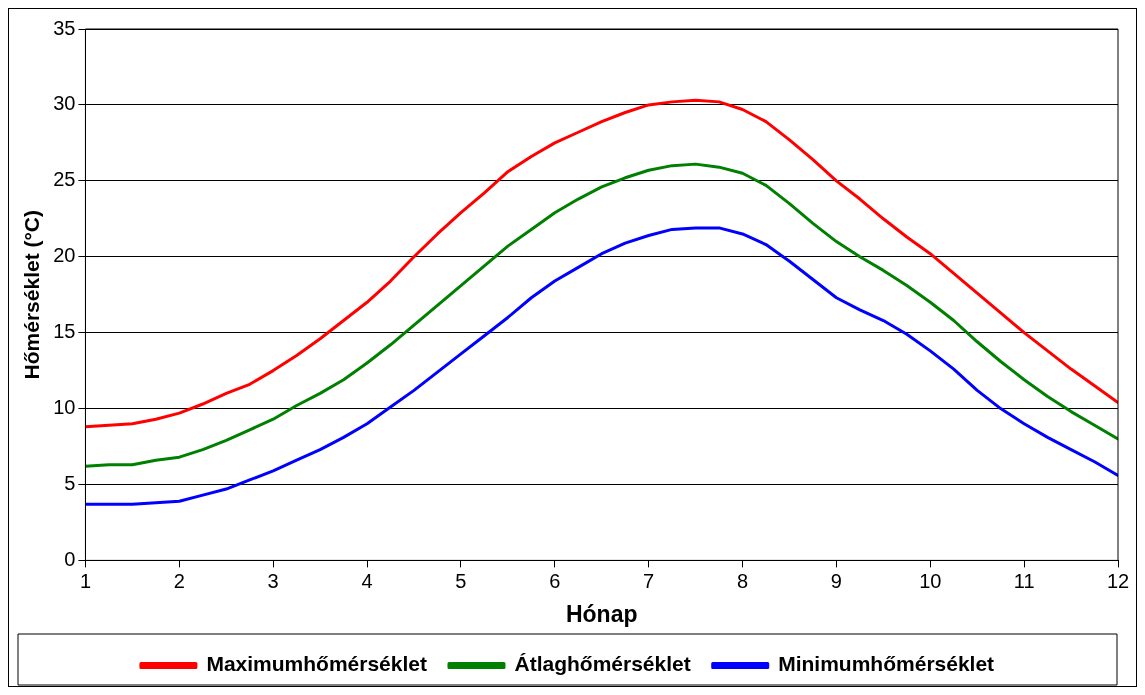 The image size is (1145, 695). What do you see at coordinates (886, 664) in the screenshot?
I see `legend-label: Minimumhőmérséklet` at bounding box center [886, 664].